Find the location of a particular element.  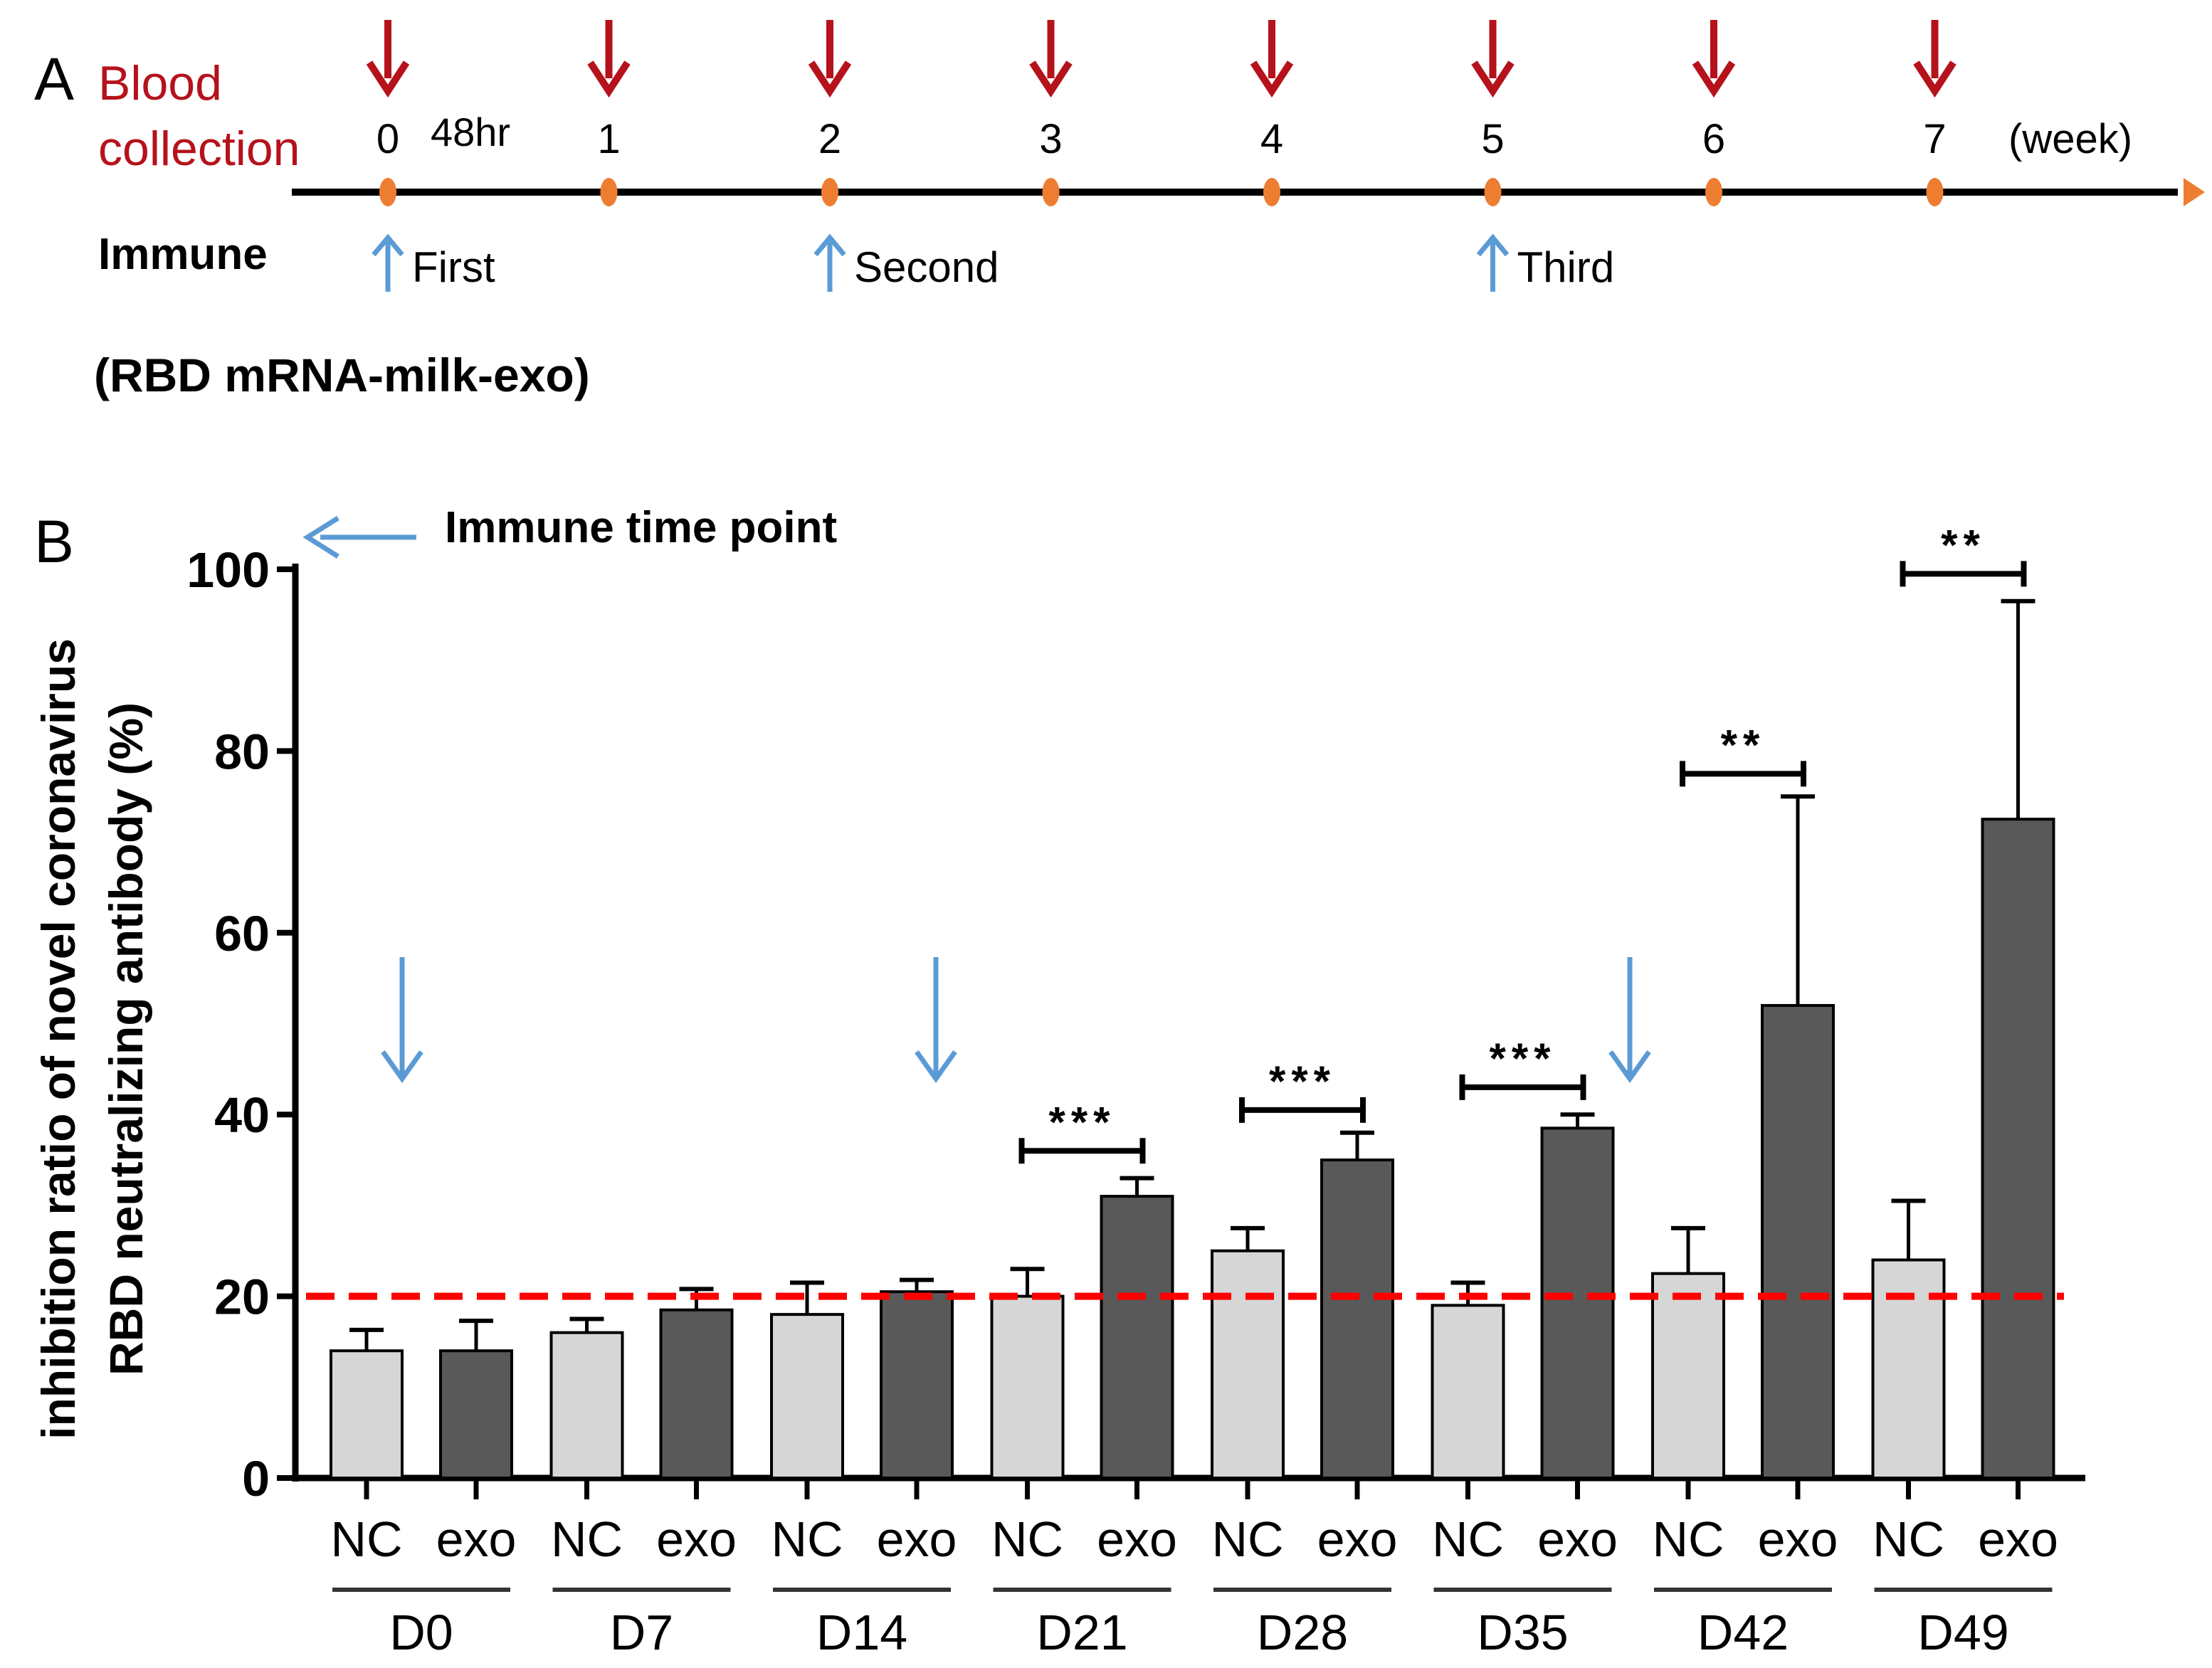

y-tick-label-20: 20 is located at coordinates (242, 1297).